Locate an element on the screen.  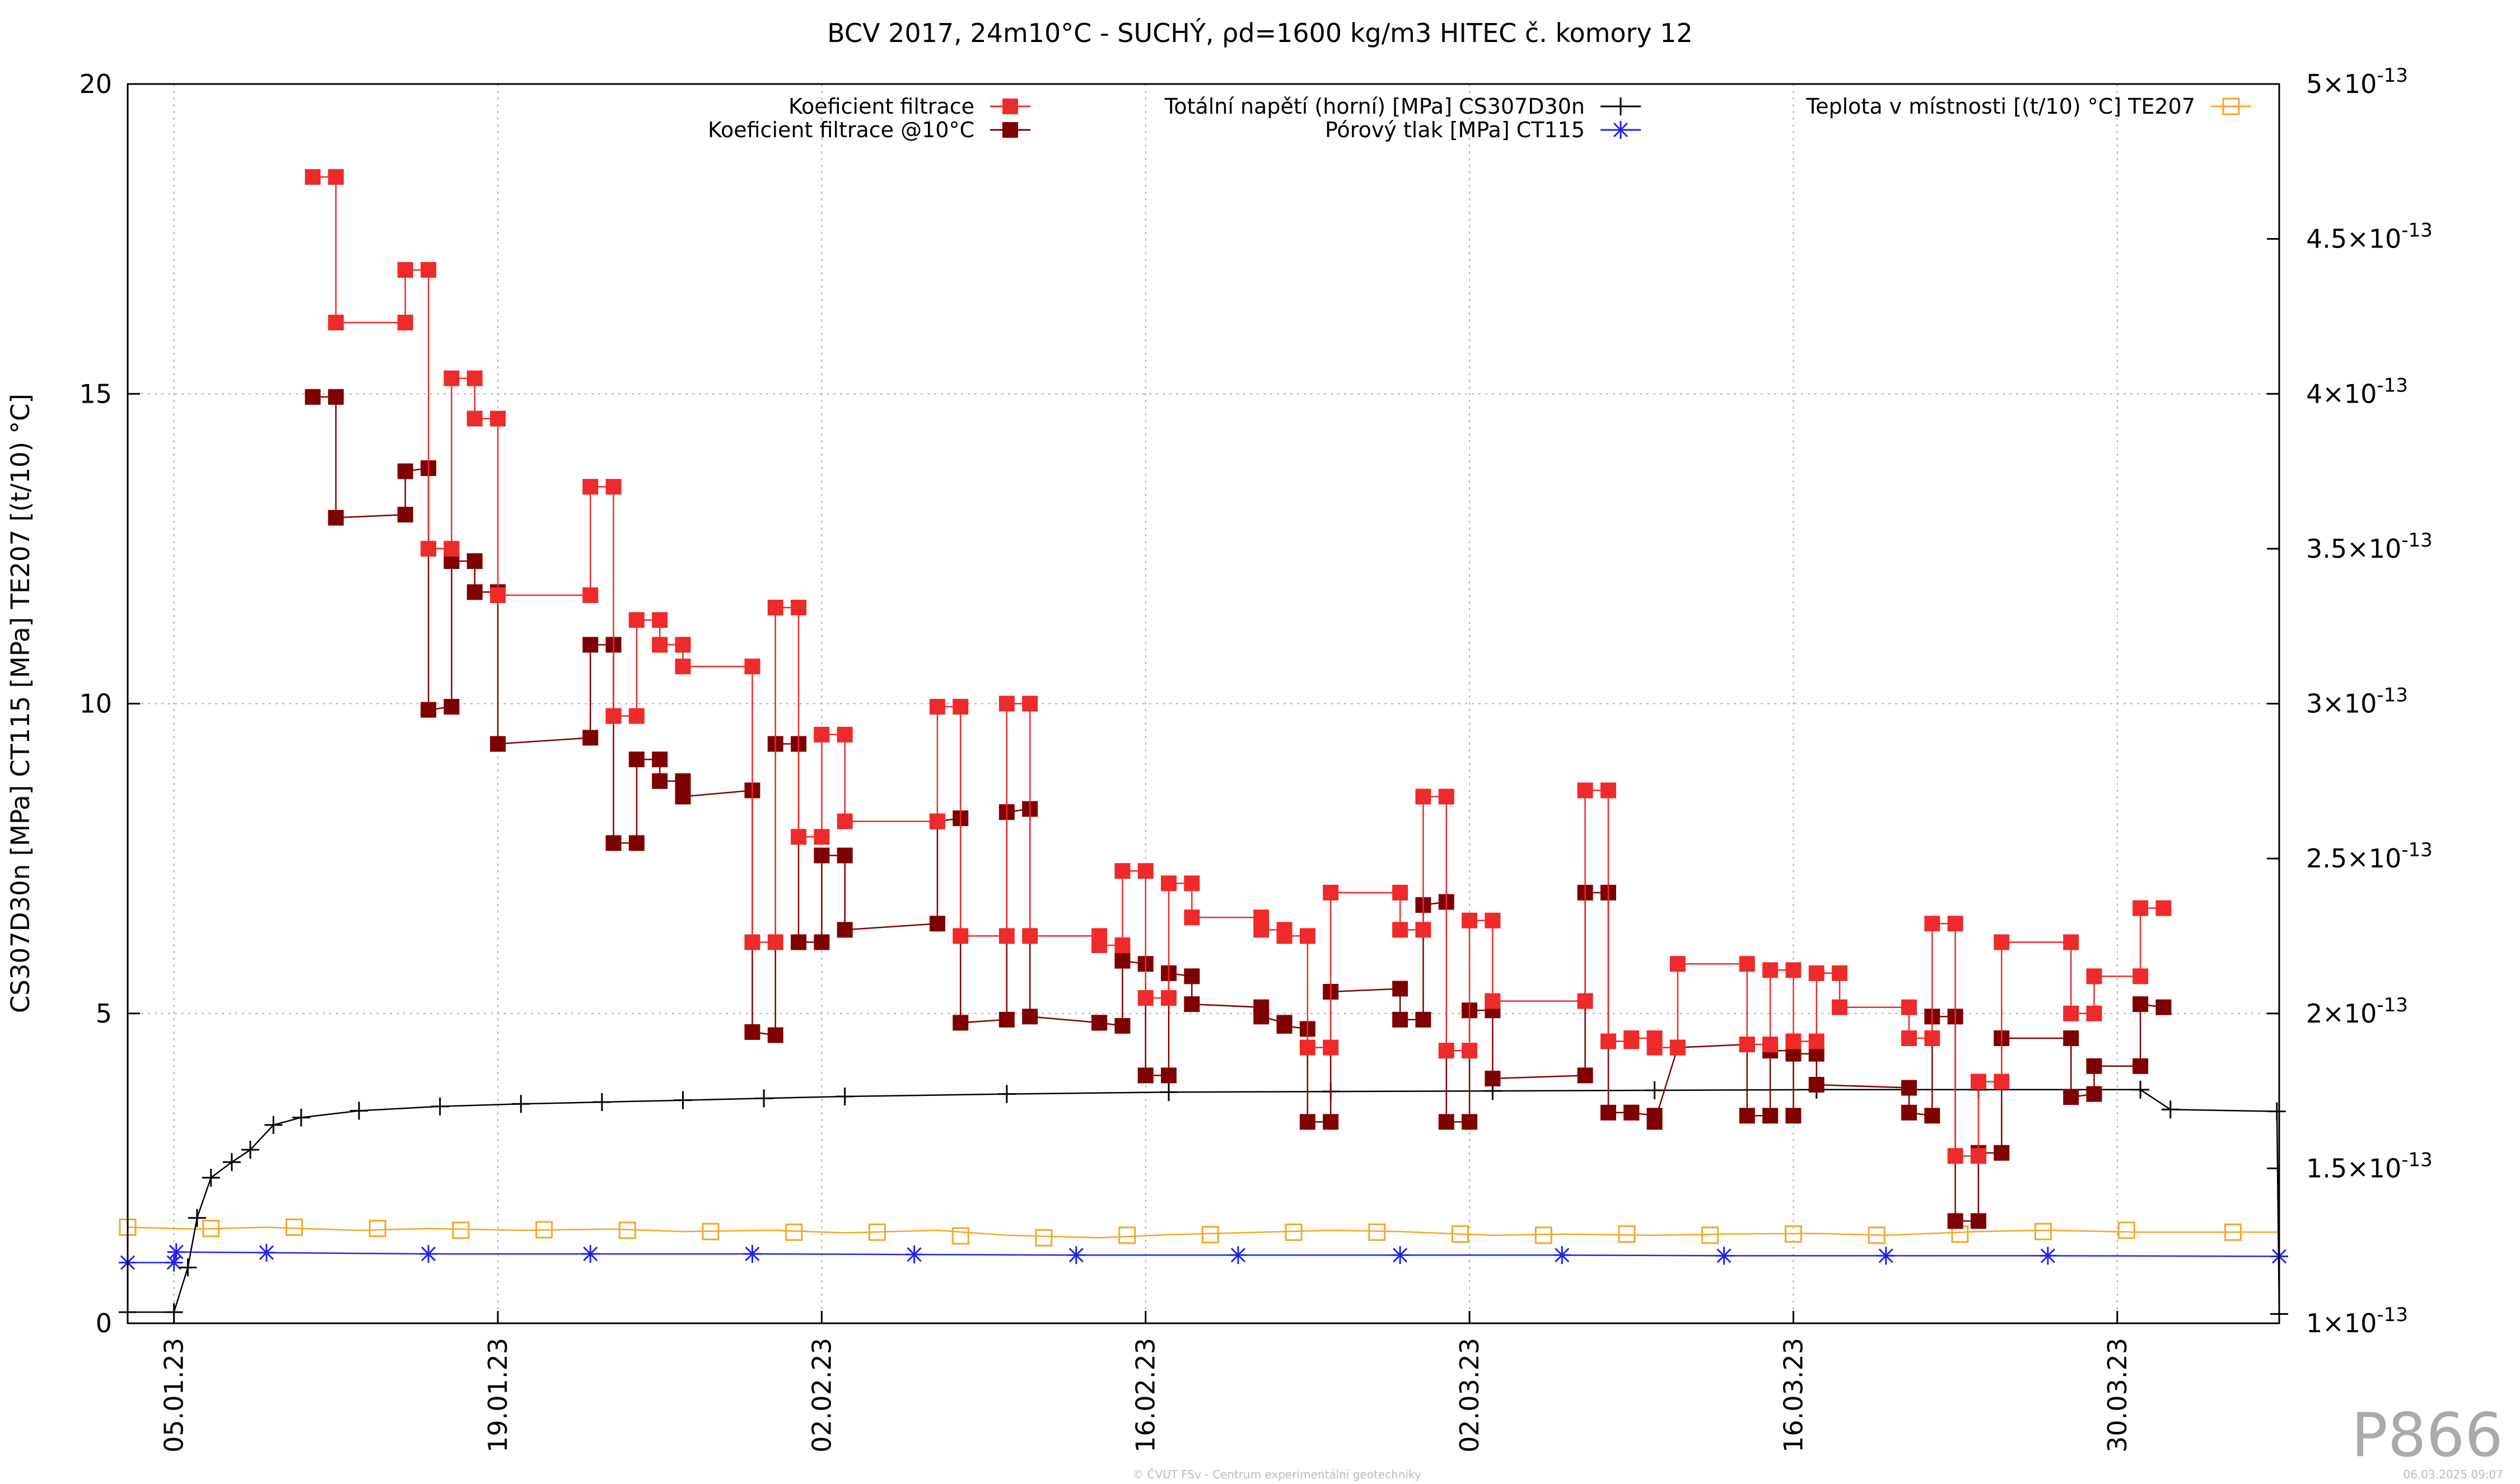
legend-label: Totální napětí (horní) [MPa] CS307D30n is located at coordinates (1375, 107).